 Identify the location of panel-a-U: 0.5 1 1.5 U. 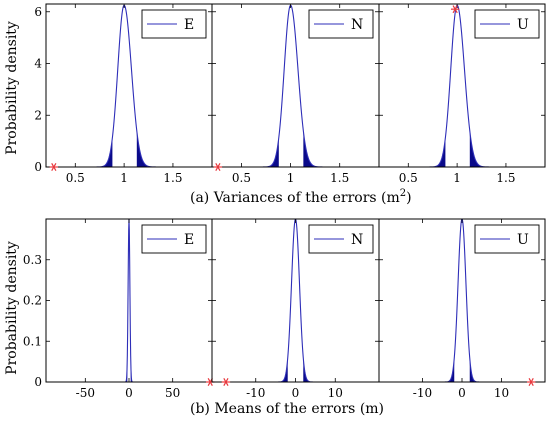
(462, 94).